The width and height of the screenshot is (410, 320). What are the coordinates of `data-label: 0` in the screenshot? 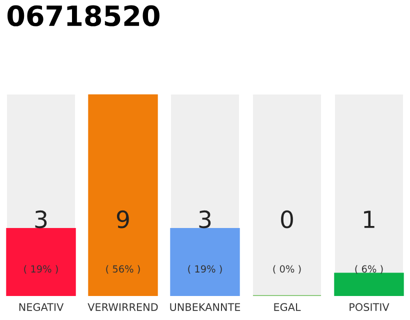 It's located at (287, 219).